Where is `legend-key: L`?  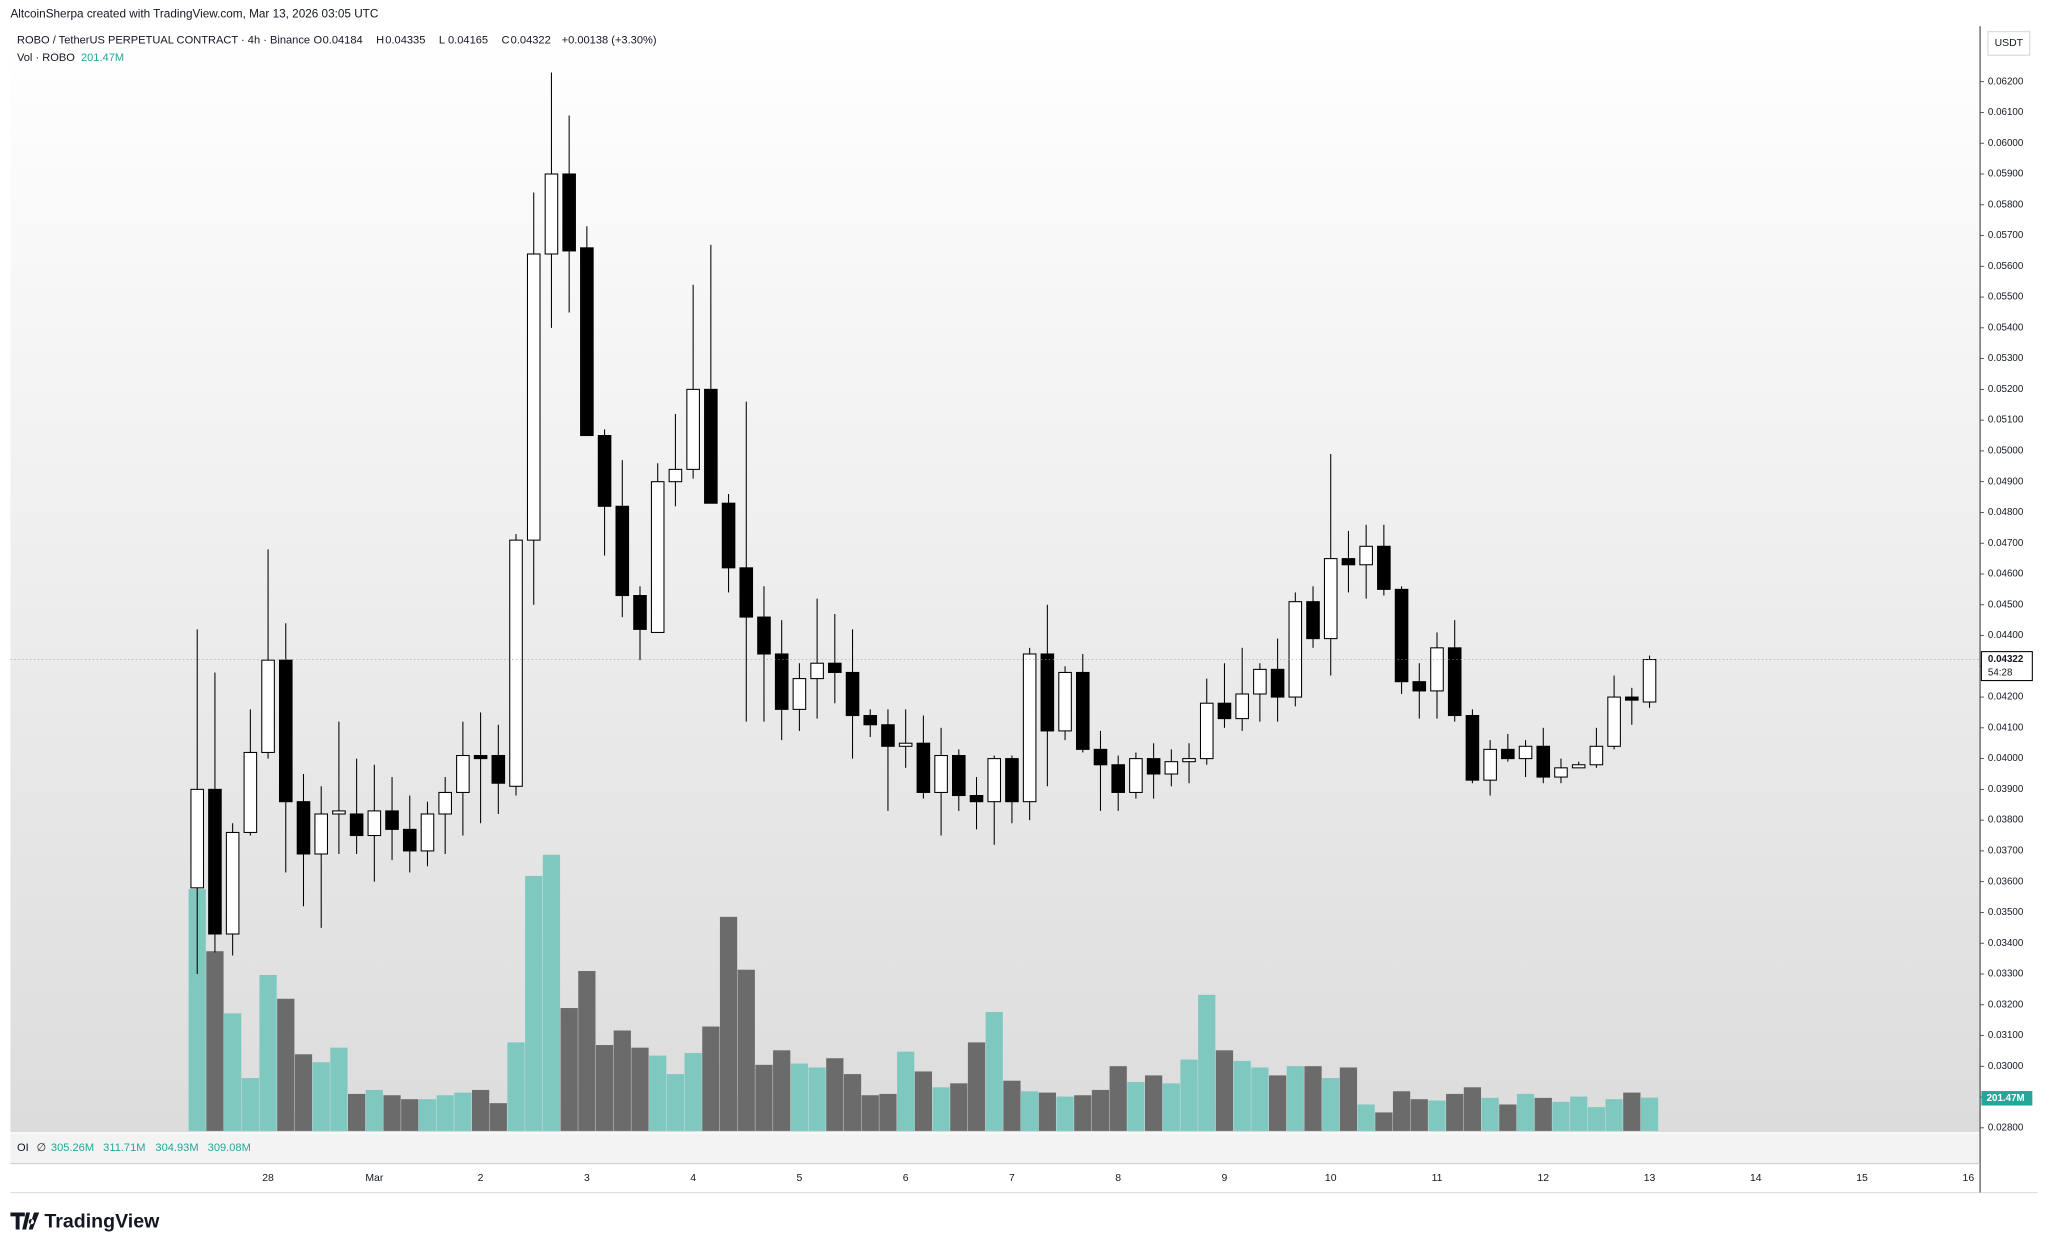 legend-key: L is located at coordinates (442, 41).